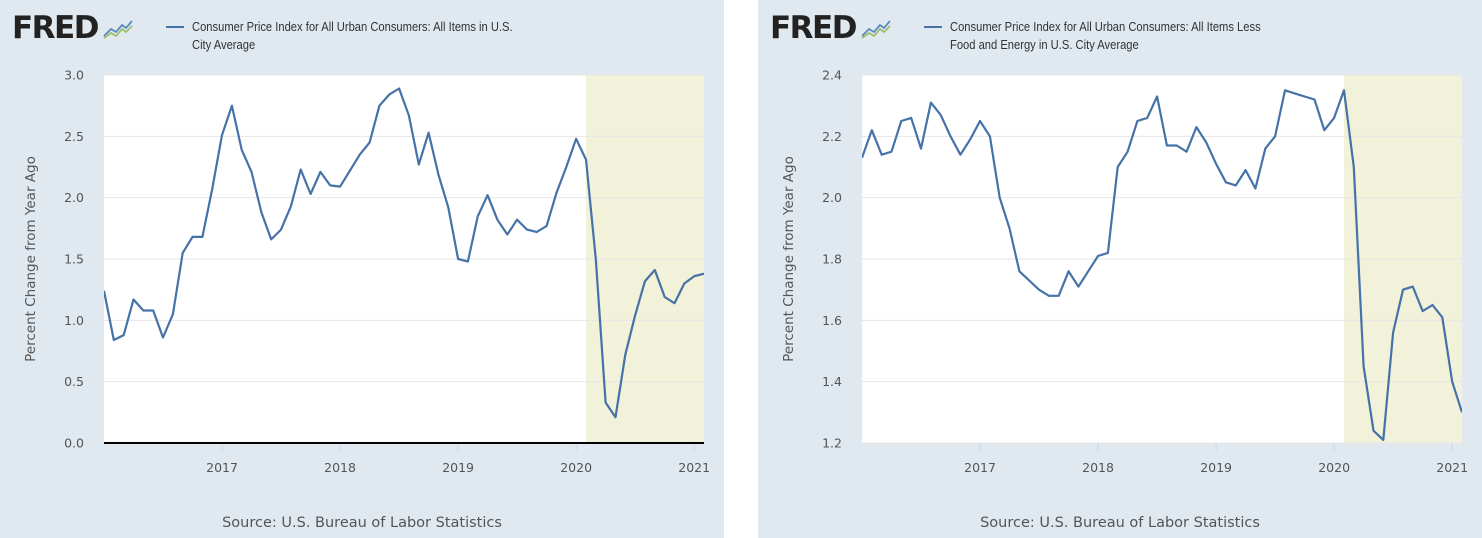 This screenshot has height=538, width=1482. I want to click on y-tick-label: 1.4, so click(832, 381).